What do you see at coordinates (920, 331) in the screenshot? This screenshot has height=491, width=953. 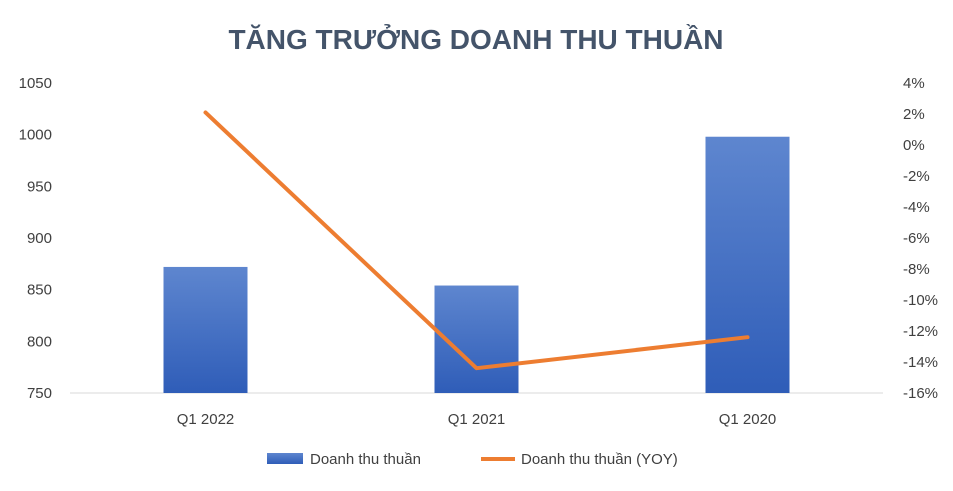 I see `right-tick-label: -12%` at bounding box center [920, 331].